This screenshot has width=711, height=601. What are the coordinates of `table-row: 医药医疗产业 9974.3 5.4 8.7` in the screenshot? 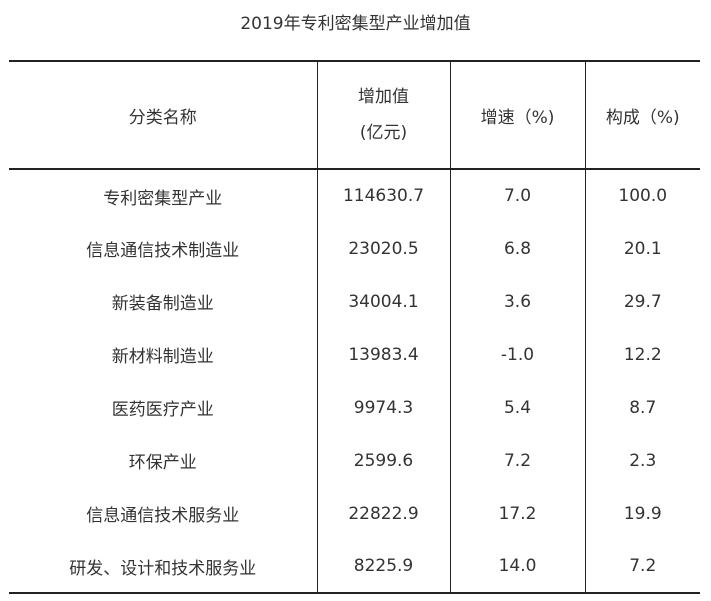 It's located at (354, 407).